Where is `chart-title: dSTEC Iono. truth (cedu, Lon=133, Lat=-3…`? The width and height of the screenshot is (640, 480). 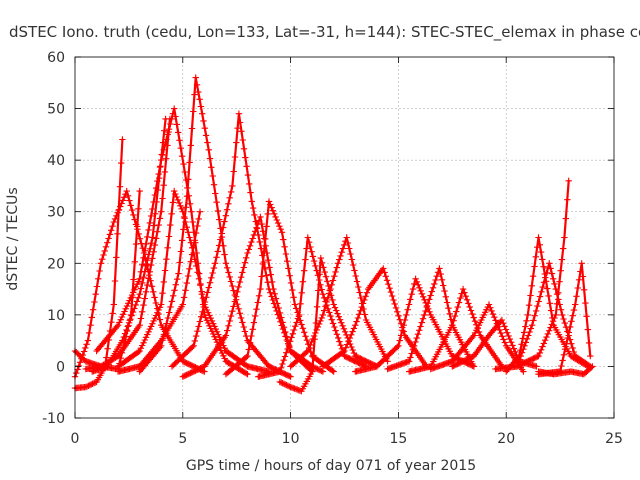
chart-title: dSTEC Iono. truth (cedu, Lon=133, Lat=-3… is located at coordinates (324, 32).